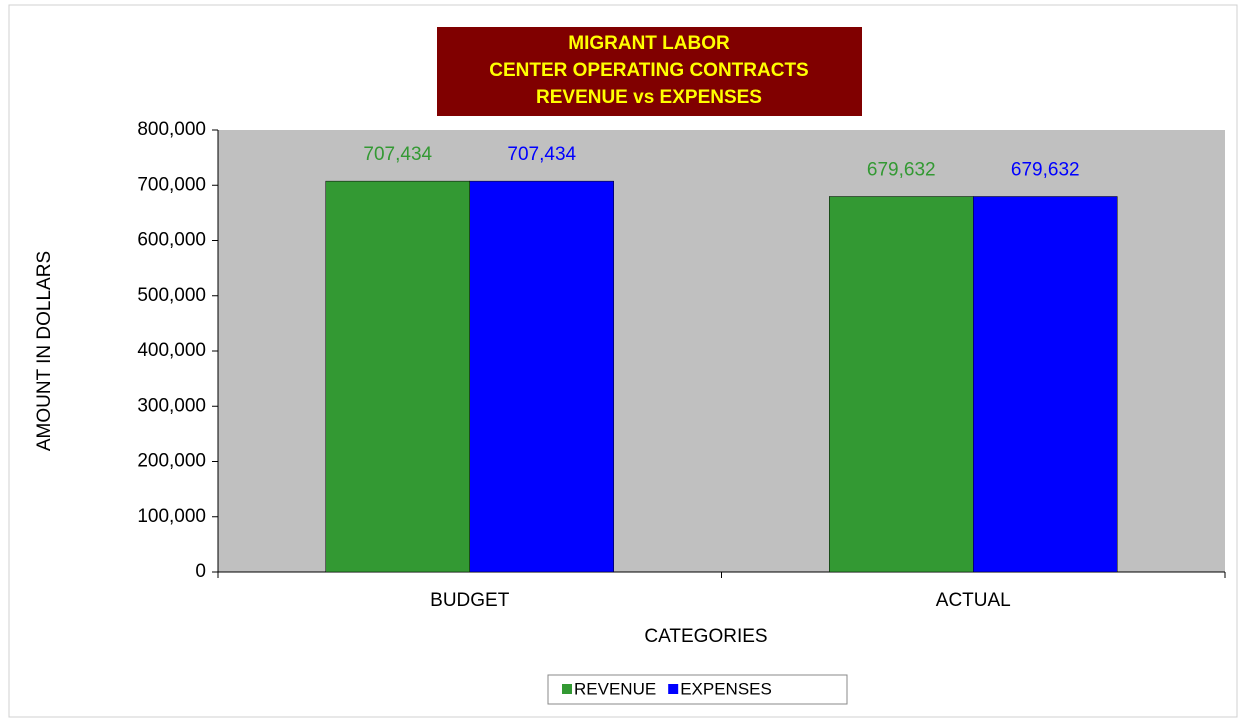  I want to click on y-tick-label: 200,000, so click(171, 461).